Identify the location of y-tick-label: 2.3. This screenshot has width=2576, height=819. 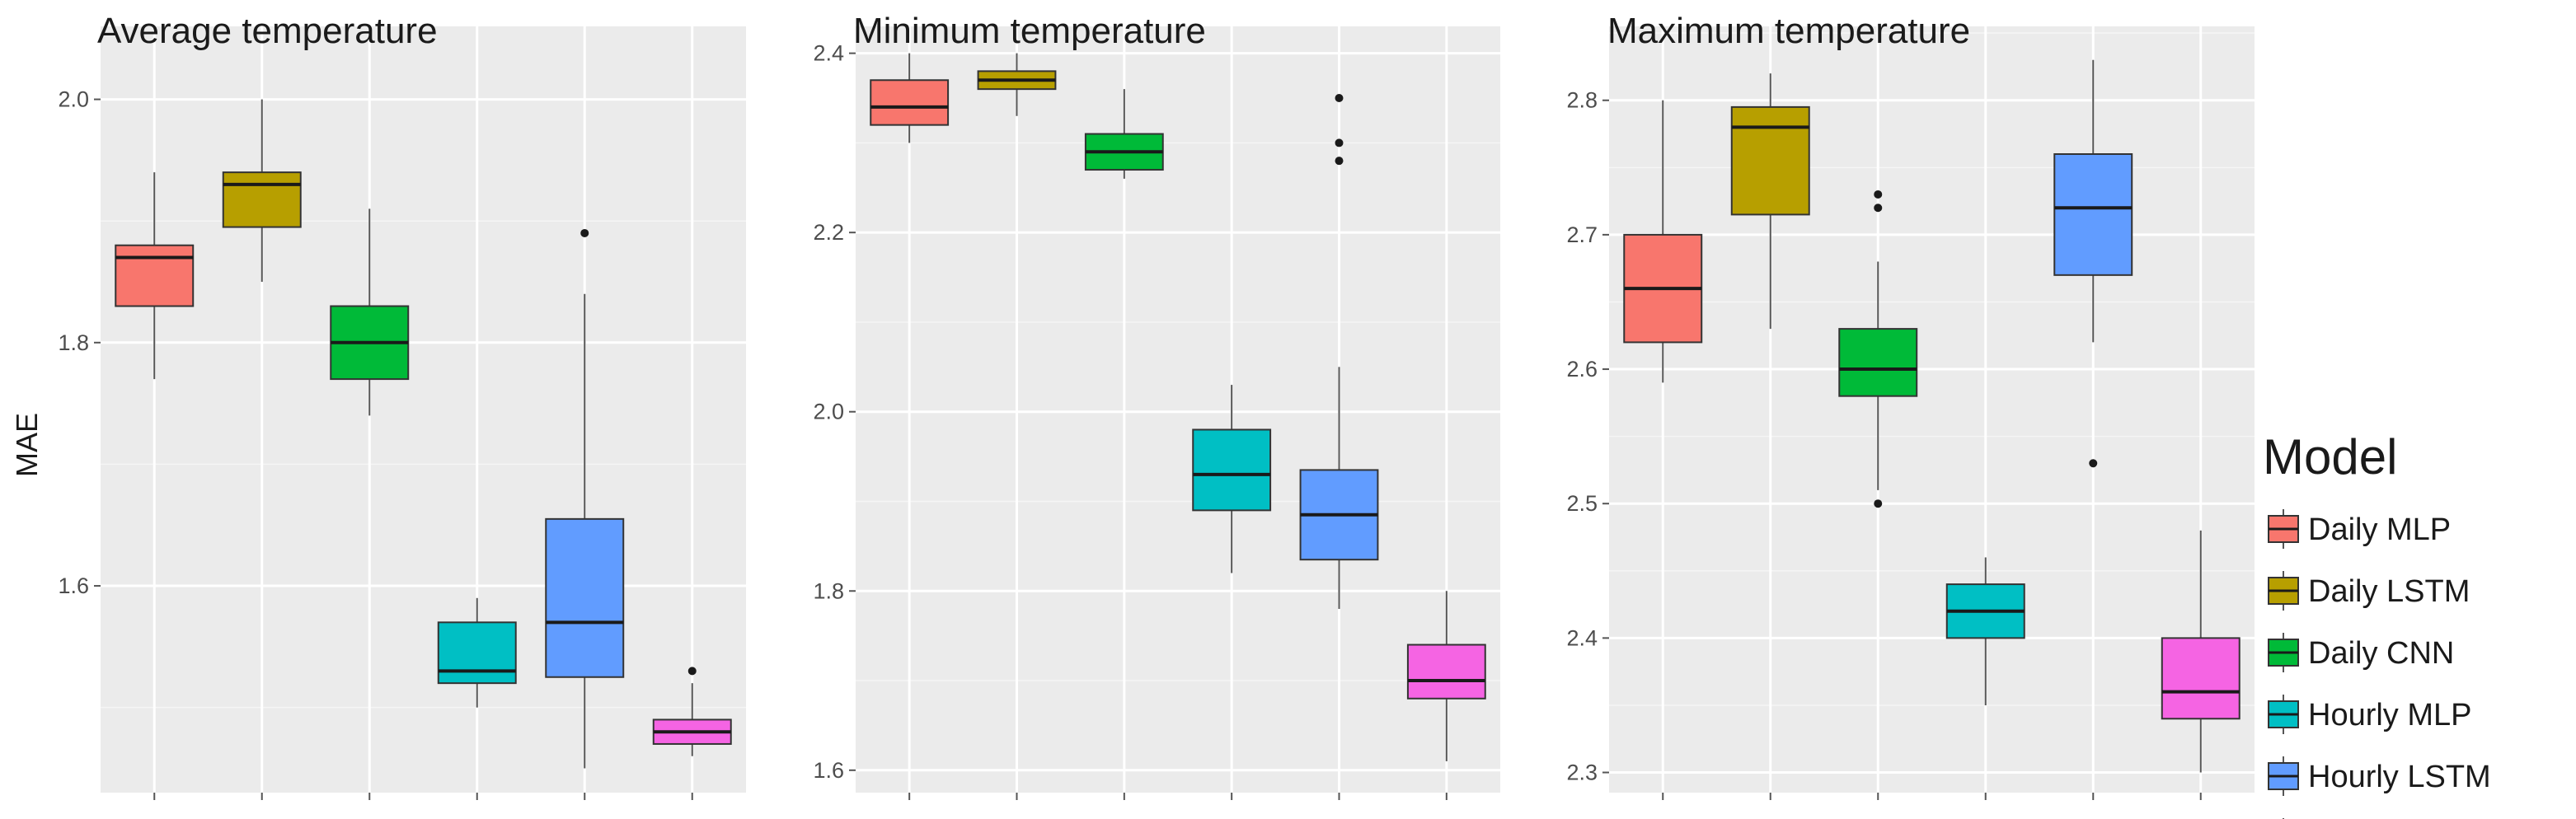
(1582, 772).